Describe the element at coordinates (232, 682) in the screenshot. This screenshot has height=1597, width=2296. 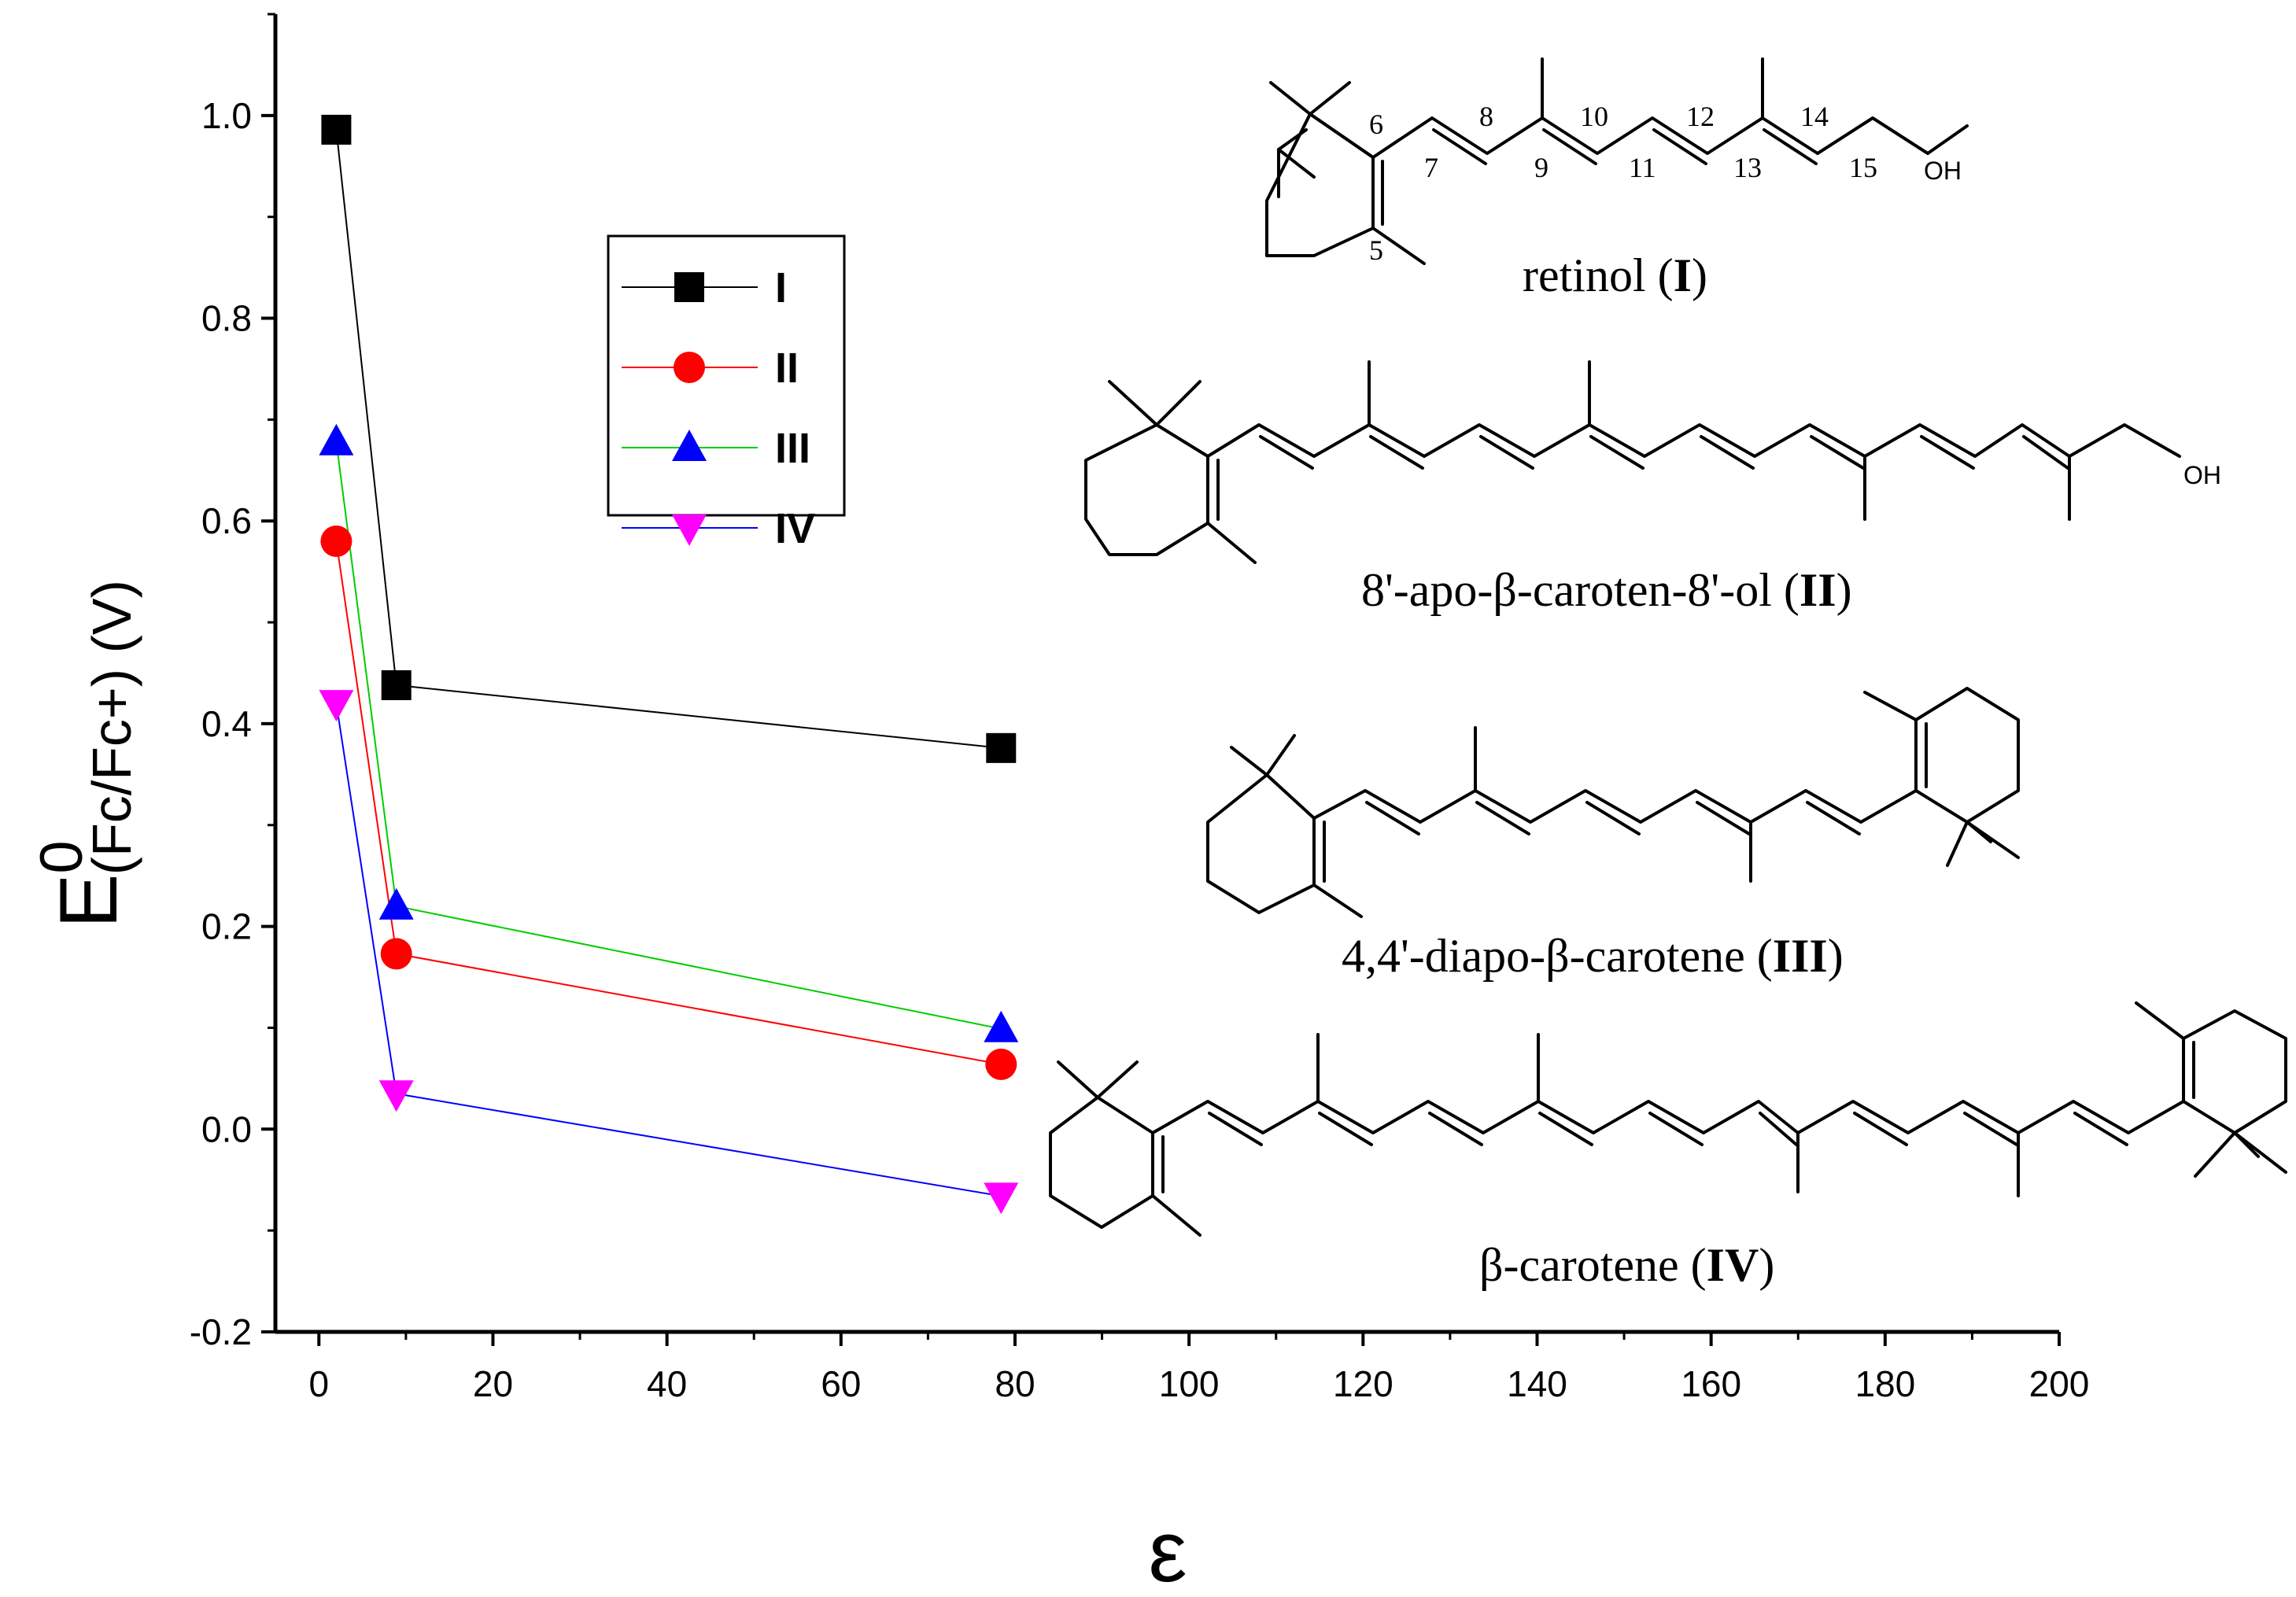
I see `y-ticks: -0.2 0.0 0.2 0.4 0.6 0.8 1.0` at that location.